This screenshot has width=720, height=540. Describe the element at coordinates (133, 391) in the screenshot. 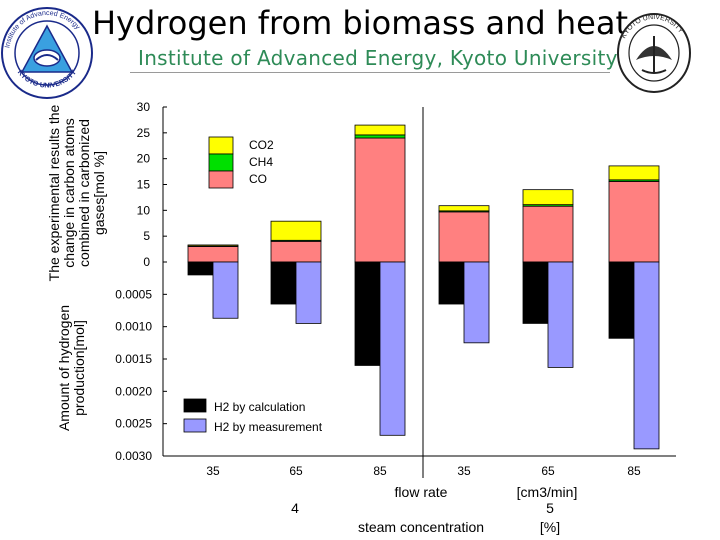

I see `bottom-tick-label: 0.0020` at that location.